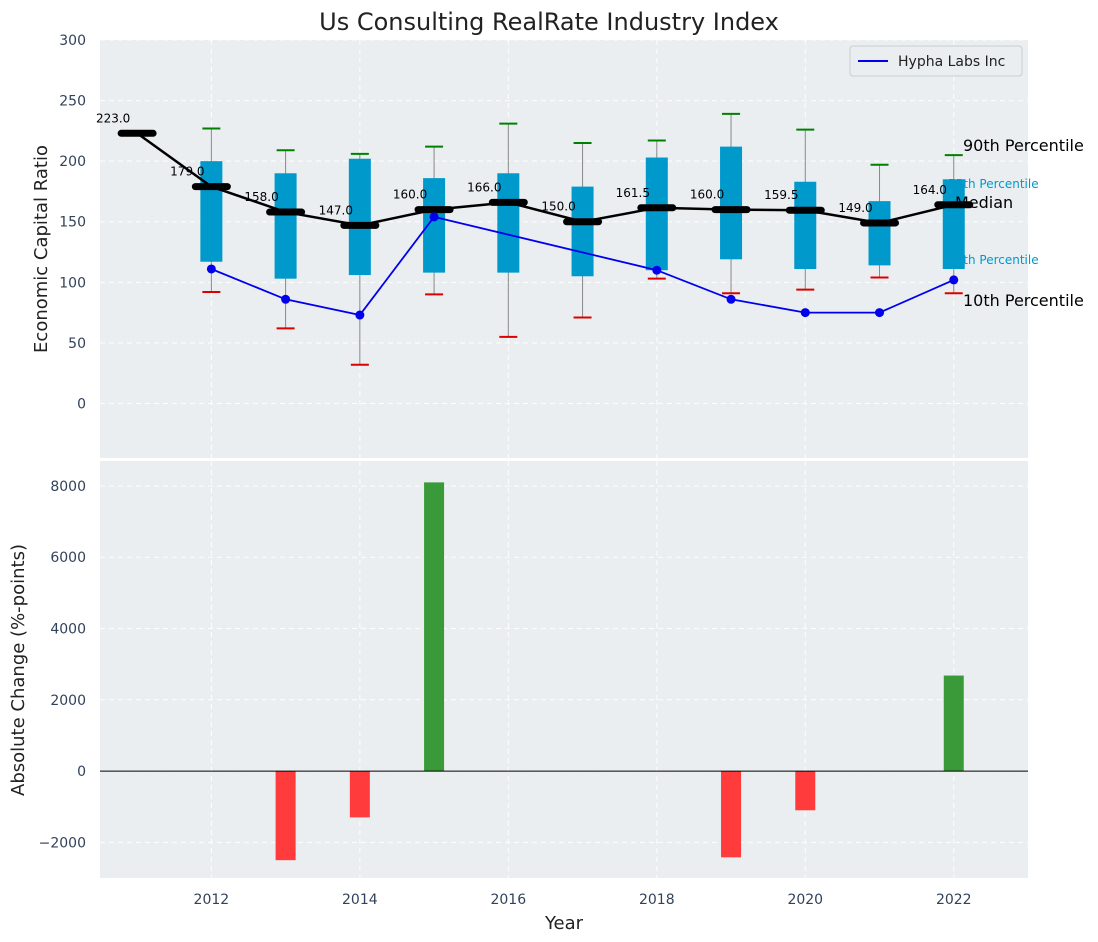 The image size is (1098, 942). Describe the element at coordinates (68, 487) in the screenshot. I see `bottom-y-tick-label: 8000` at that location.